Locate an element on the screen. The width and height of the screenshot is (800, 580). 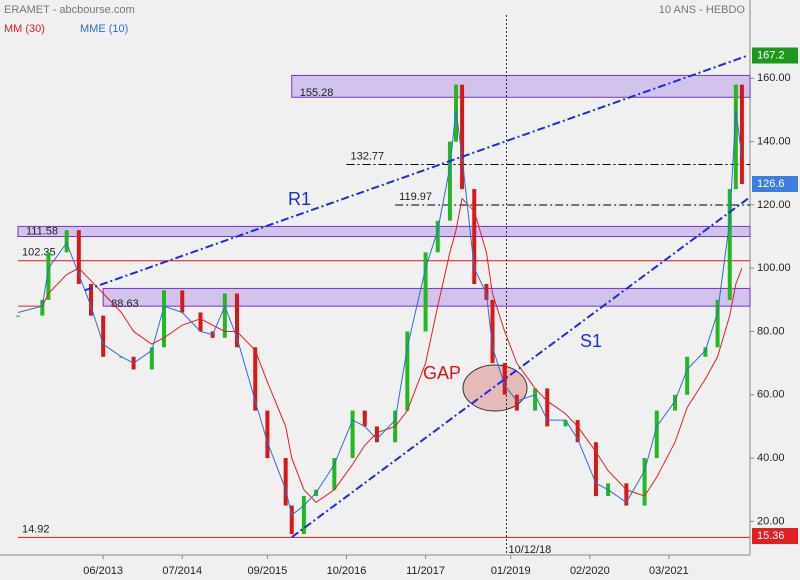
gap-ellipse is located at coordinates (495, 388).